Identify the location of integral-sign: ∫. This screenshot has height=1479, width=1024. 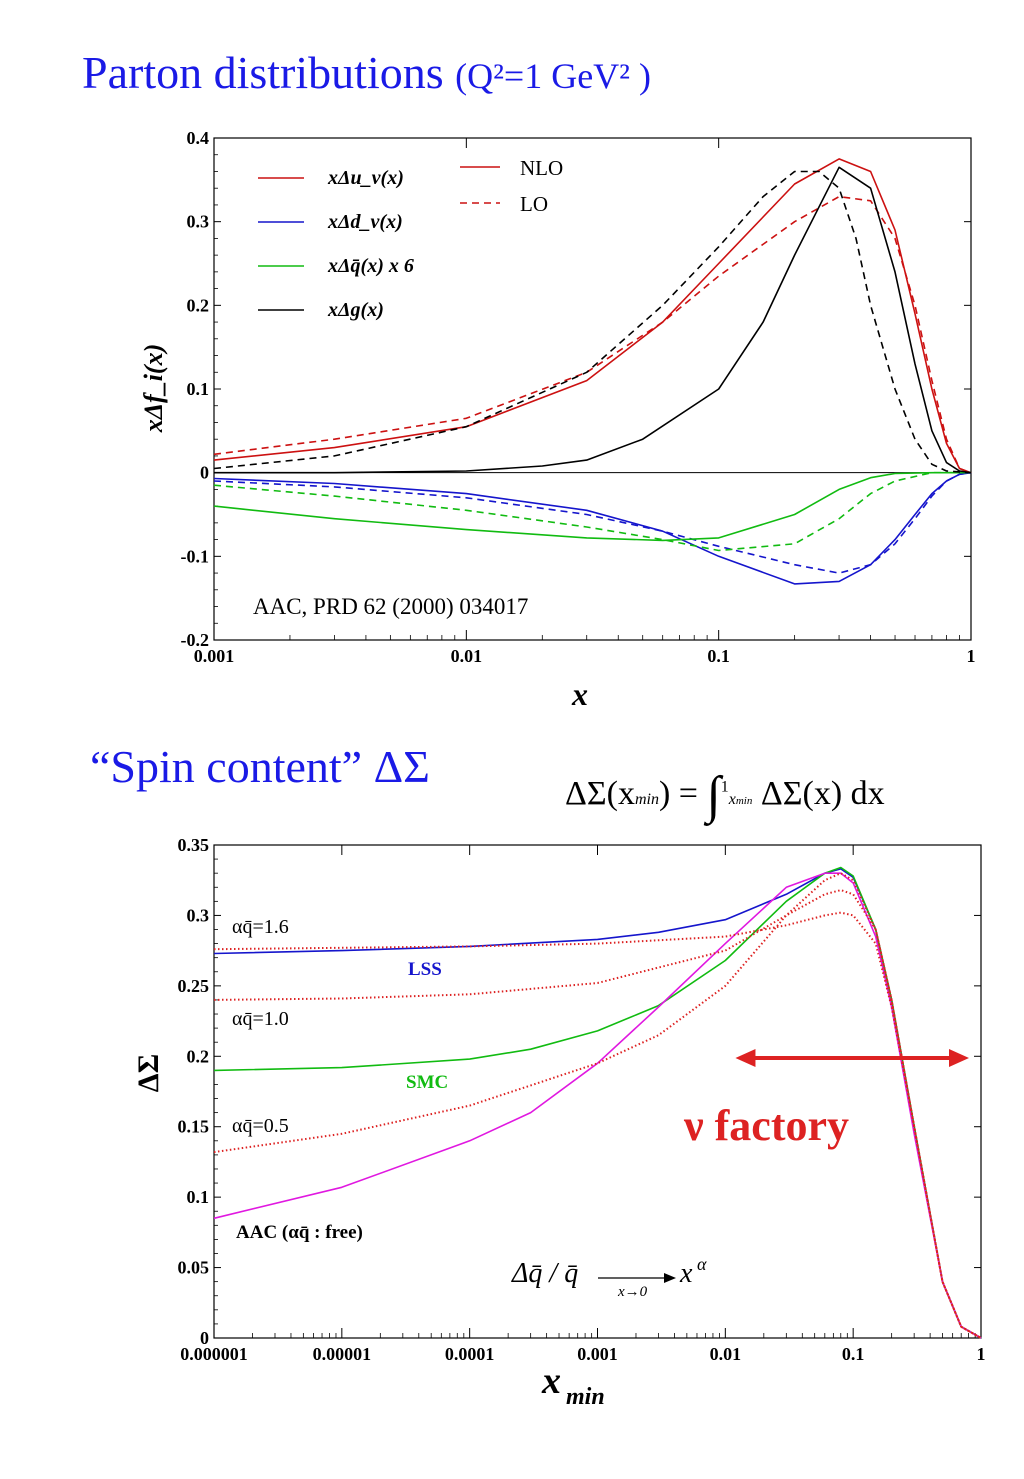
(713, 795).